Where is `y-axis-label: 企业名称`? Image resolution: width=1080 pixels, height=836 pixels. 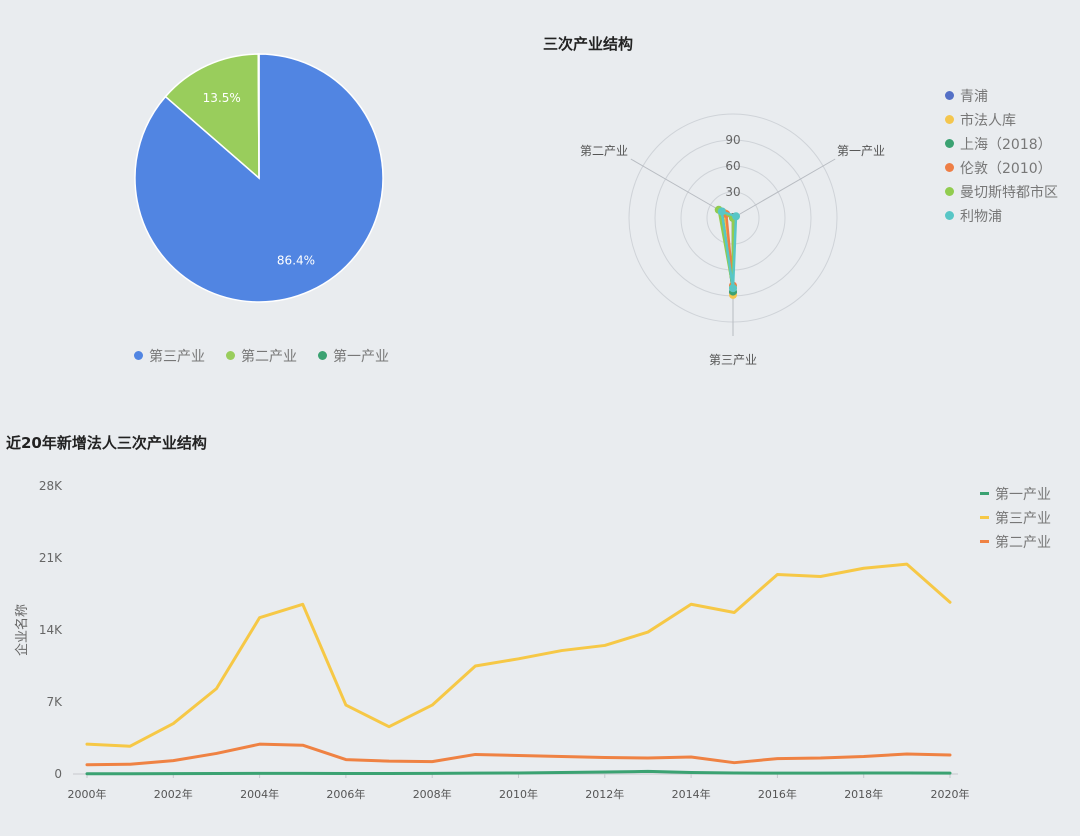 y-axis-label: 企业名称 is located at coordinates (22, 630).